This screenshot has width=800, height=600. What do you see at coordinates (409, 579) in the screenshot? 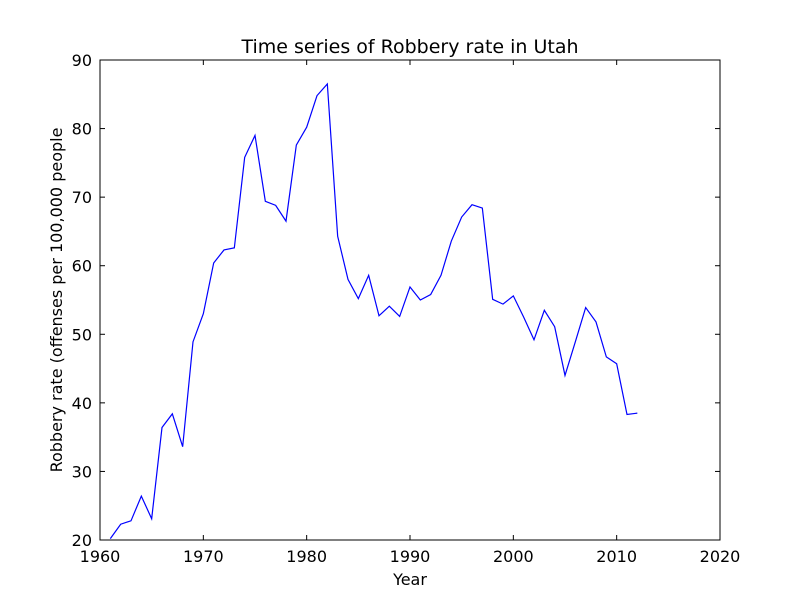
I see `x-axis-label: Year` at bounding box center [409, 579].